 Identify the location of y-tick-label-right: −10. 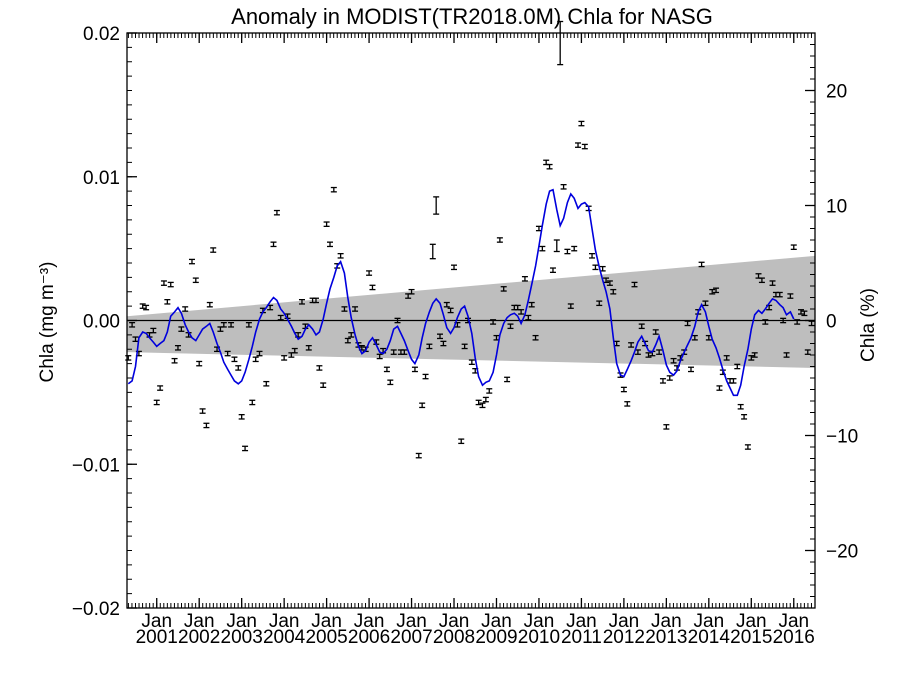
(842, 437).